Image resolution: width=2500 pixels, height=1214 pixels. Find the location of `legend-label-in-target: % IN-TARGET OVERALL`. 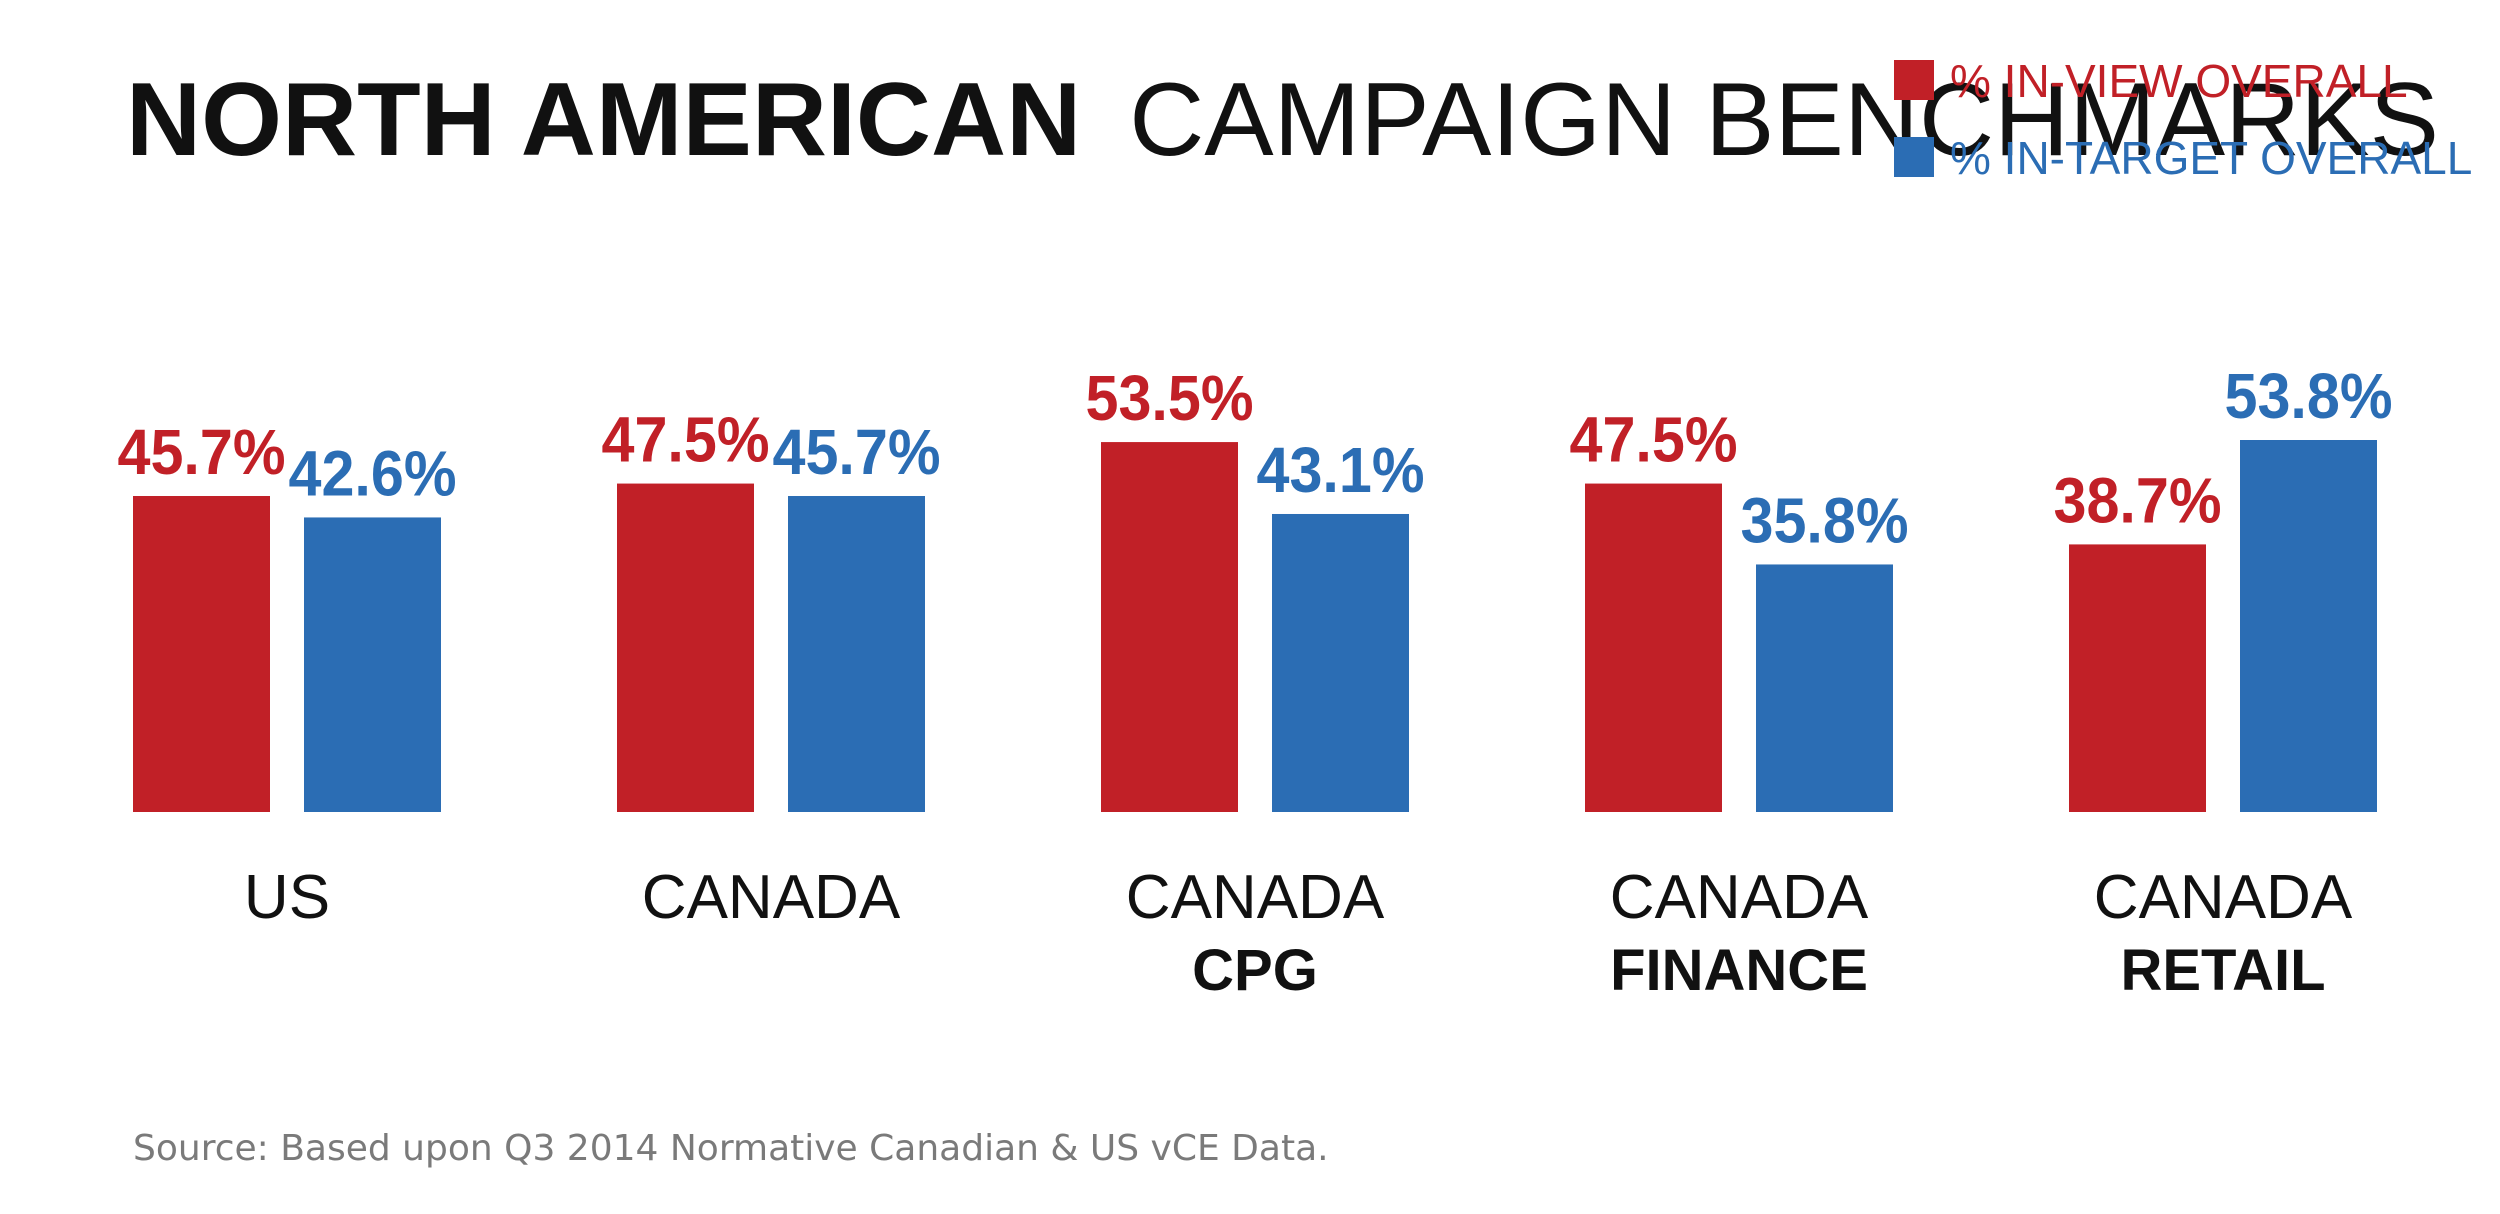

legend-label-in-target: % IN-TARGET OVERALL is located at coordinates (2211, 158).